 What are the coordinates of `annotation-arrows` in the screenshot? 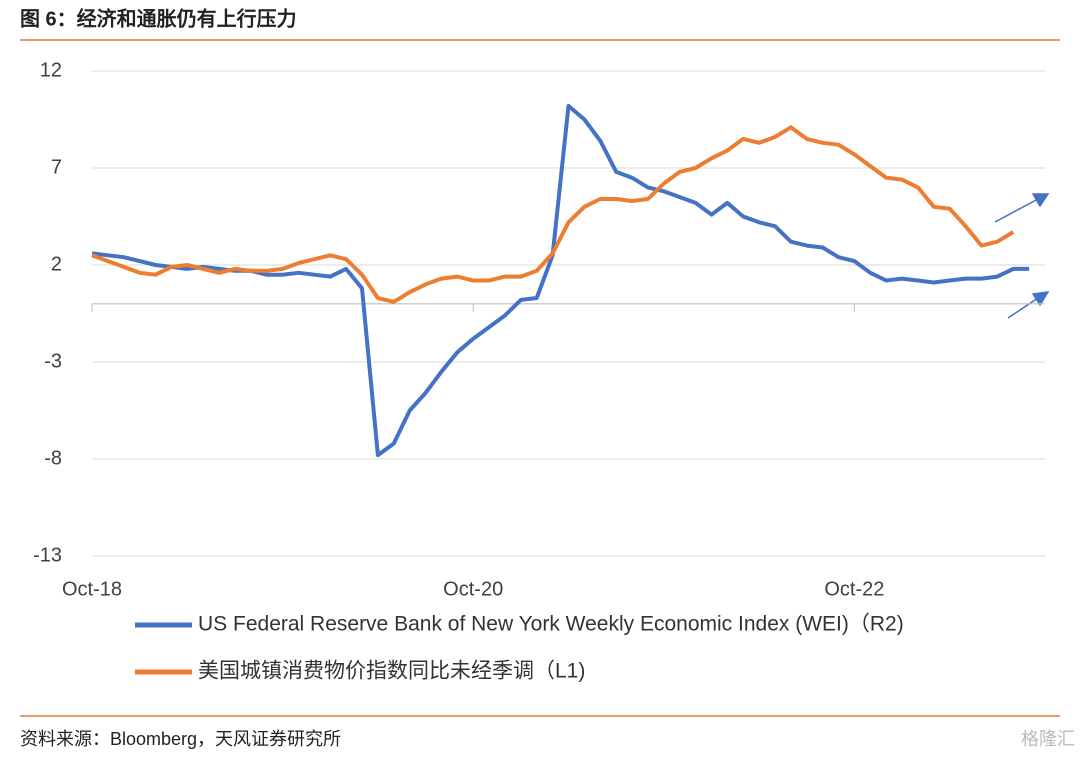 It's located at (1022, 256).